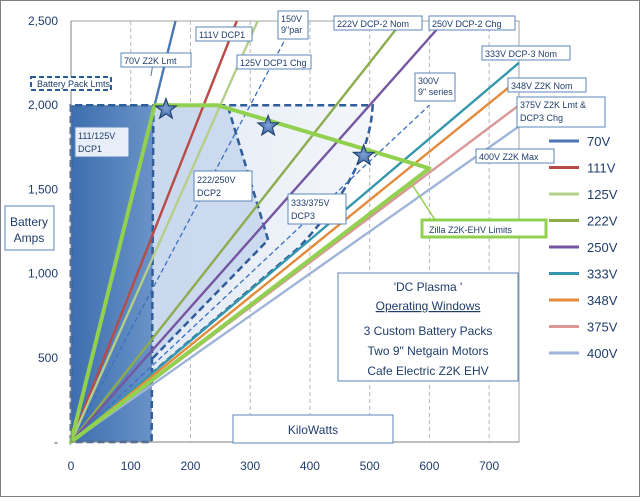 The image size is (640, 501). I want to click on window-label-dcp1: 111/125V DCP1, so click(102, 142).